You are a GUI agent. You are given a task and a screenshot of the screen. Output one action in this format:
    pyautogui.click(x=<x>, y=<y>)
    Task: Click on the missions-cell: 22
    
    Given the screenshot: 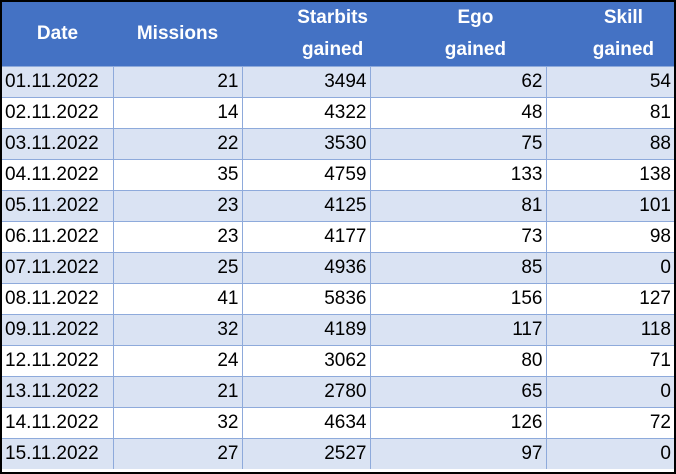 What is the action you would take?
    pyautogui.click(x=178, y=144)
    